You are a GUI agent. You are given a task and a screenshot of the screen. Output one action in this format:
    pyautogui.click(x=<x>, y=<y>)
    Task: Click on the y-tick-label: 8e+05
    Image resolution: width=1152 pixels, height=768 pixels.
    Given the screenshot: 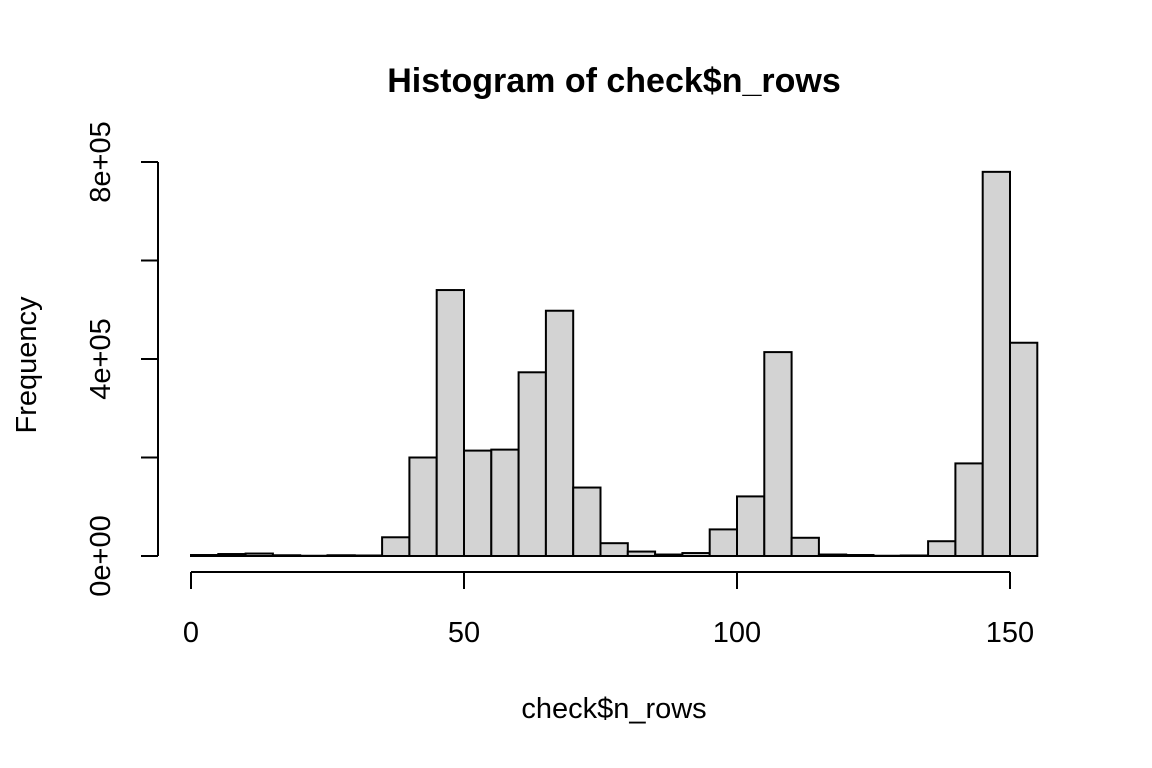 What is the action you would take?
    pyautogui.click(x=101, y=161)
    